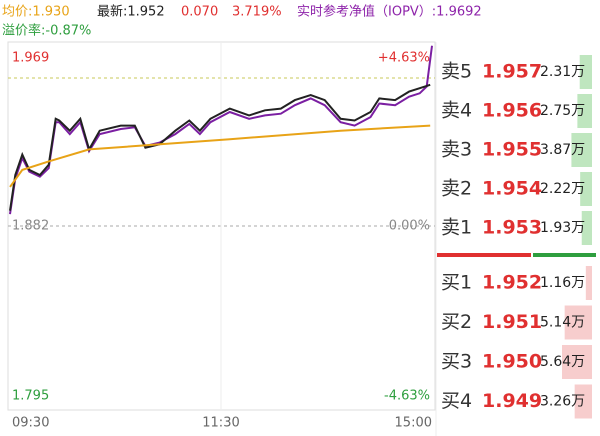 This screenshot has height=436, width=600. Describe the element at coordinates (409, 226) in the screenshot. I see `y2-tick-label: 0.00%` at that location.